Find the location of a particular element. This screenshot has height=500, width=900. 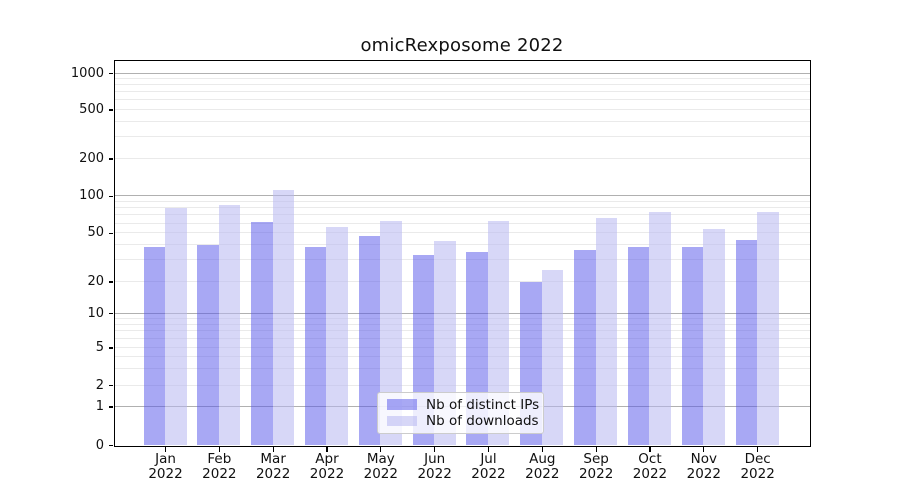

y-tick-label: 1000 is located at coordinates (87, 73).